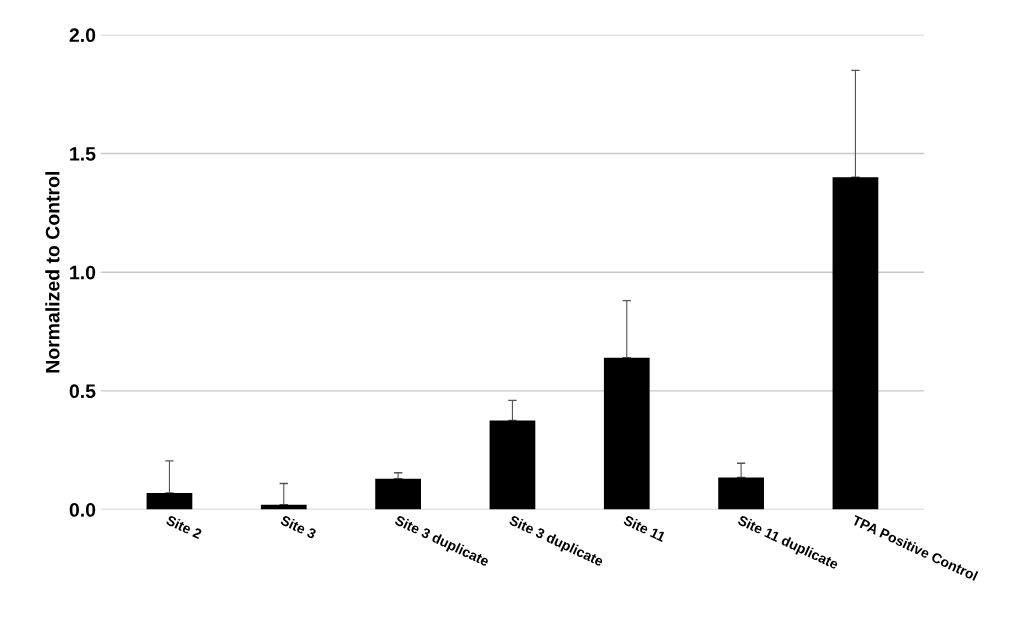  I want to click on y-axis-title: Normalized to Control, so click(52, 272).